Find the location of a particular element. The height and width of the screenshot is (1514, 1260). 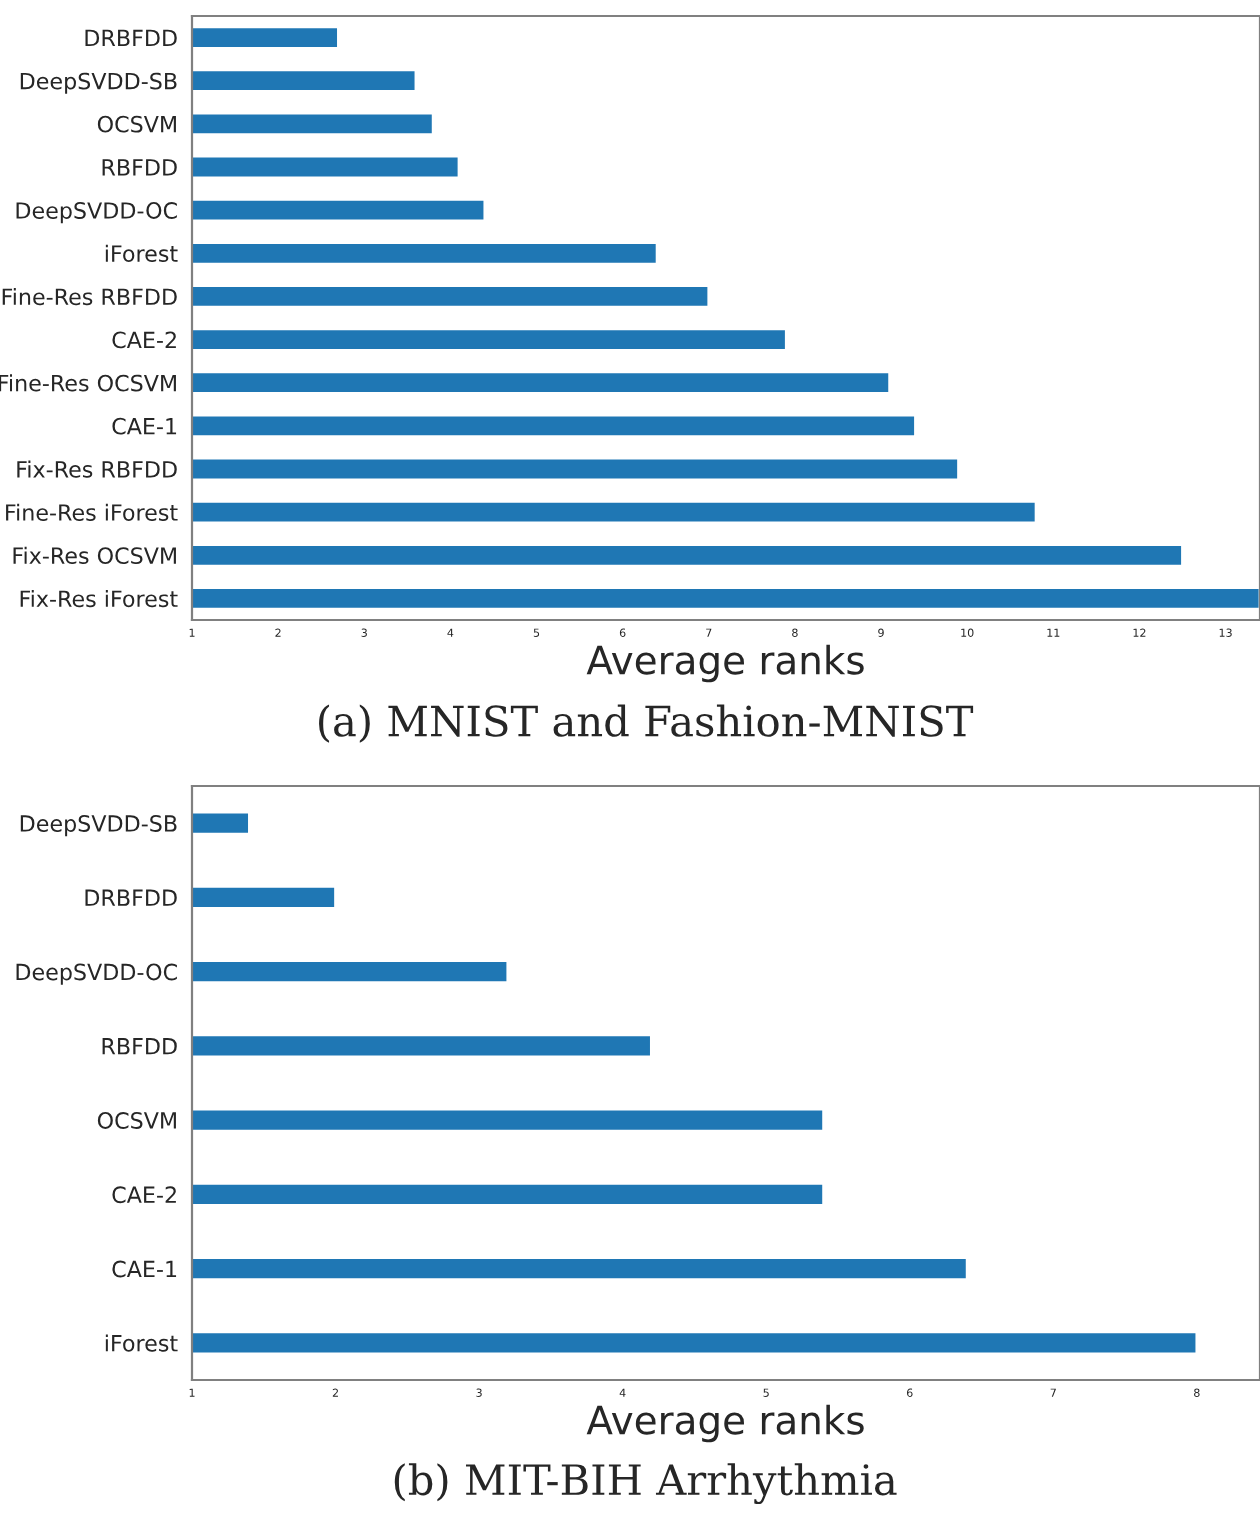

text: (b) MIT-BIH Arrhythmia is located at coordinates (645, 1484).